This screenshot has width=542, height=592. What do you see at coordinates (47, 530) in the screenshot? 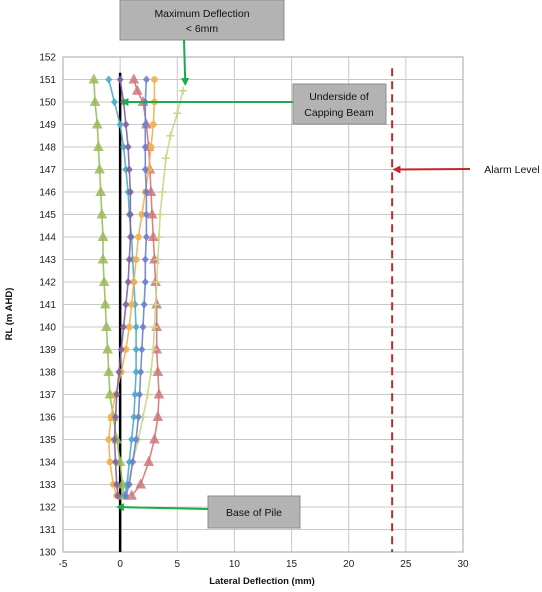
I see `y-tick-label: 131` at bounding box center [47, 530].